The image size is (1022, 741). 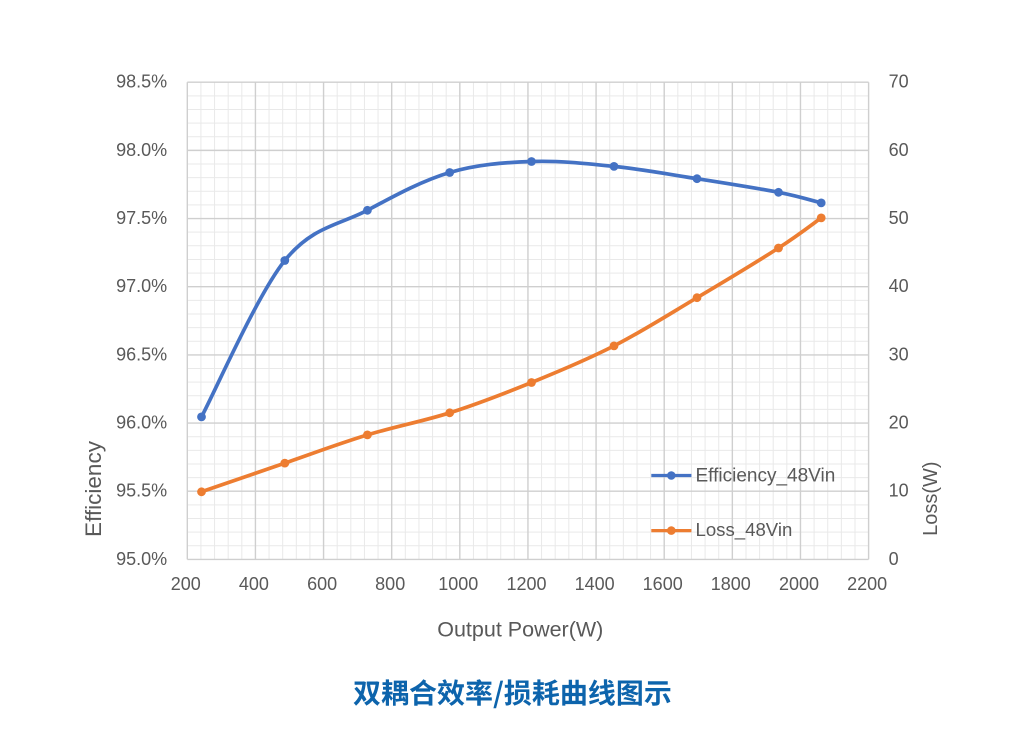 I want to click on svg-text: 98.5%, so click(x=141, y=82).